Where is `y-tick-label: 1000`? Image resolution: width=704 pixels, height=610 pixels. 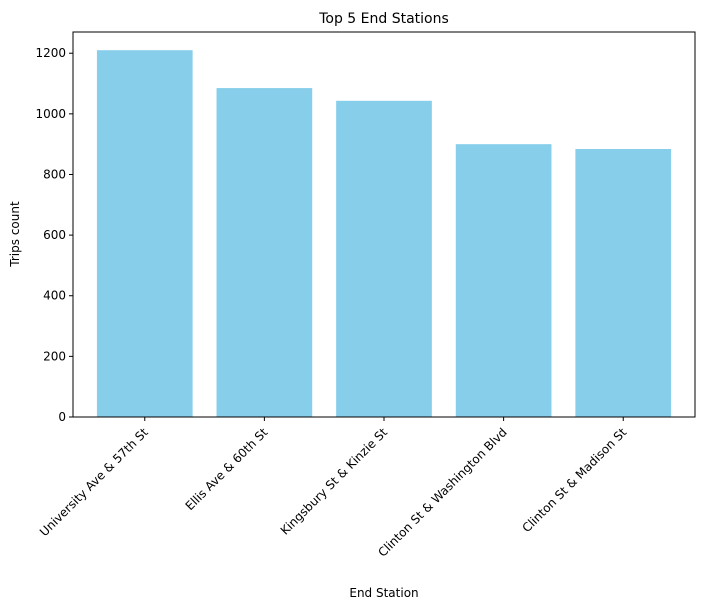
y-tick-label: 1000 is located at coordinates (50, 114).